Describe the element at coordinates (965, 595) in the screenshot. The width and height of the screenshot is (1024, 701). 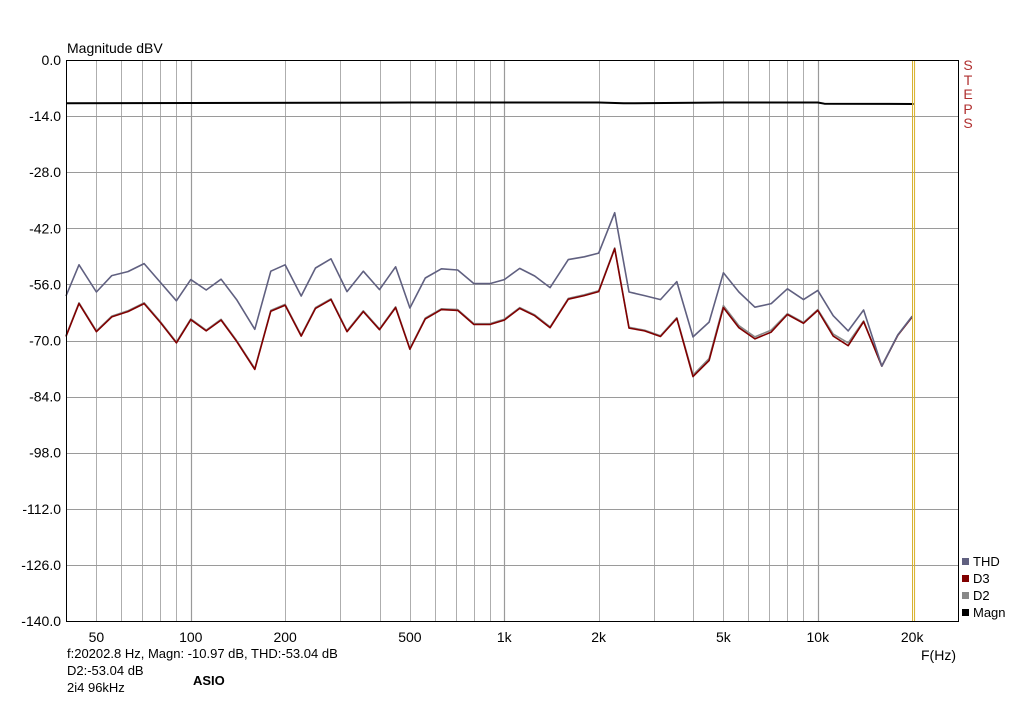
I see `legend-swatch-d2` at that location.